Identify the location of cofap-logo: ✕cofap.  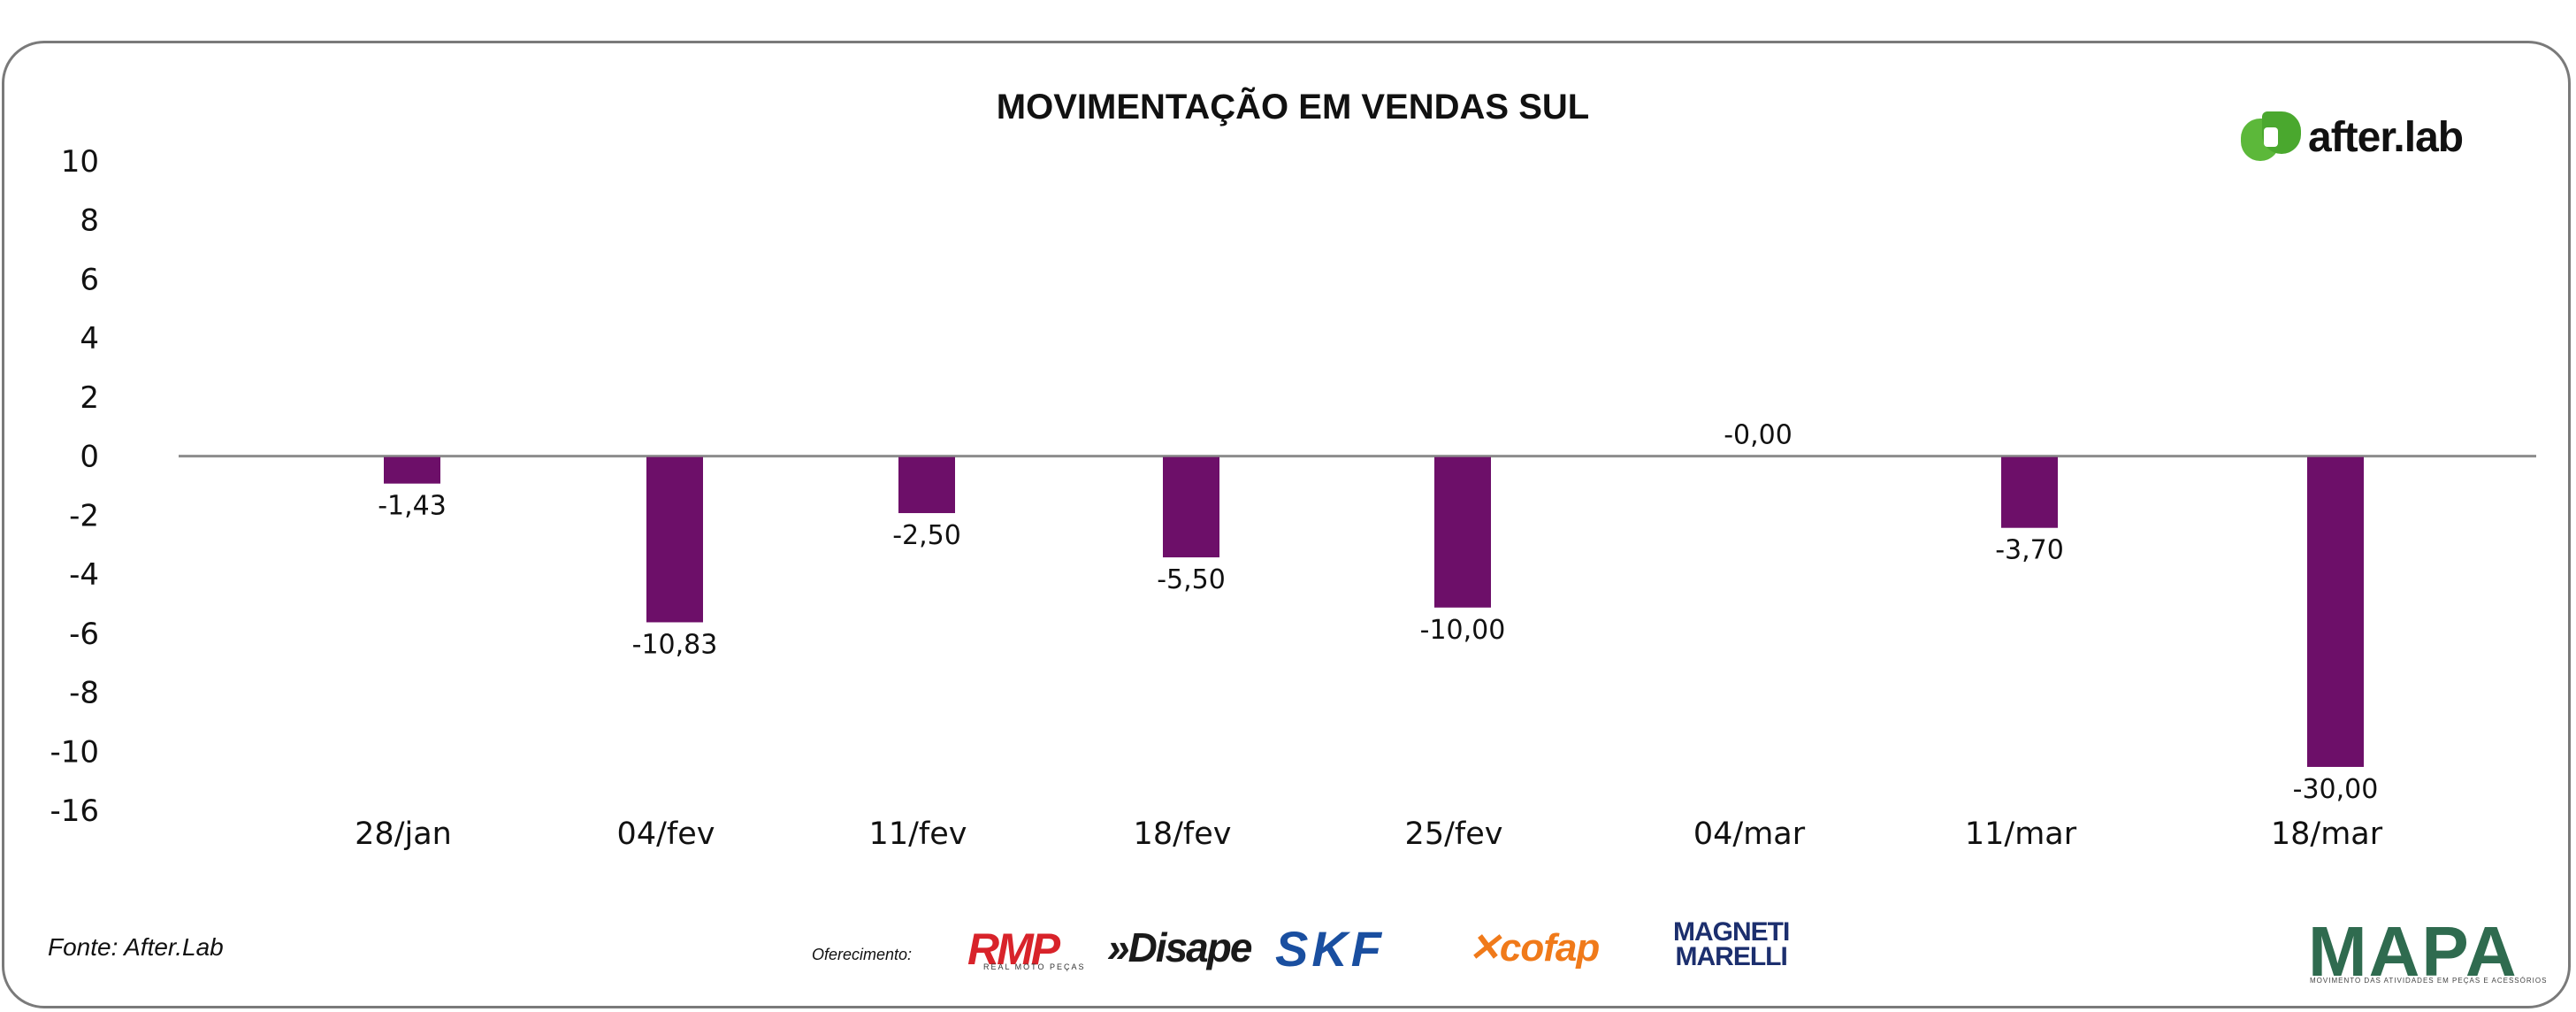
(1534, 948).